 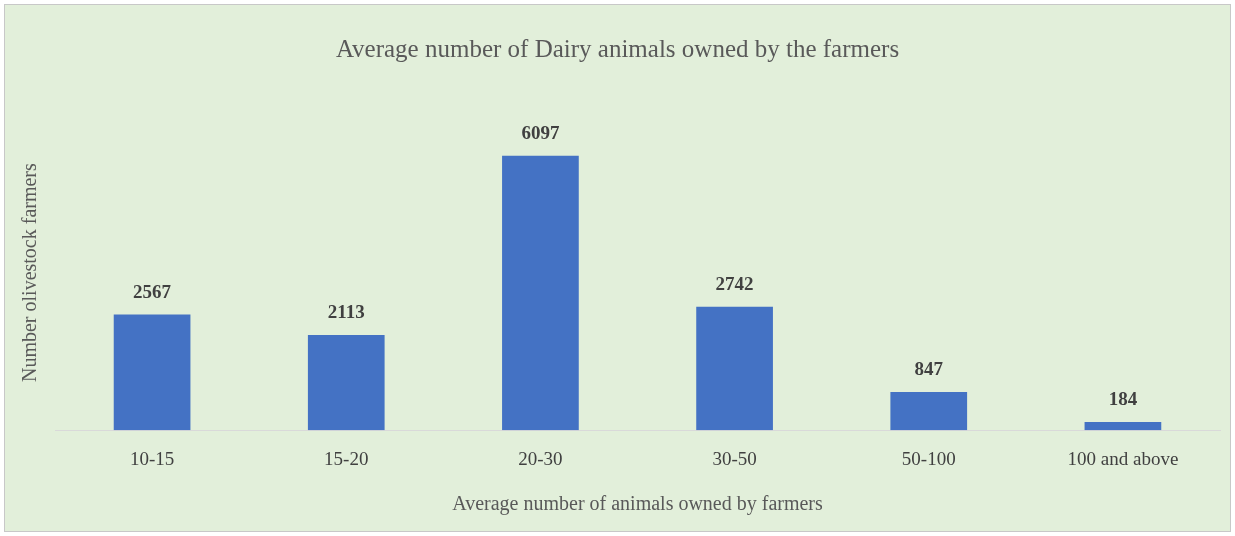 What do you see at coordinates (346, 312) in the screenshot?
I see `data-label: 2113` at bounding box center [346, 312].